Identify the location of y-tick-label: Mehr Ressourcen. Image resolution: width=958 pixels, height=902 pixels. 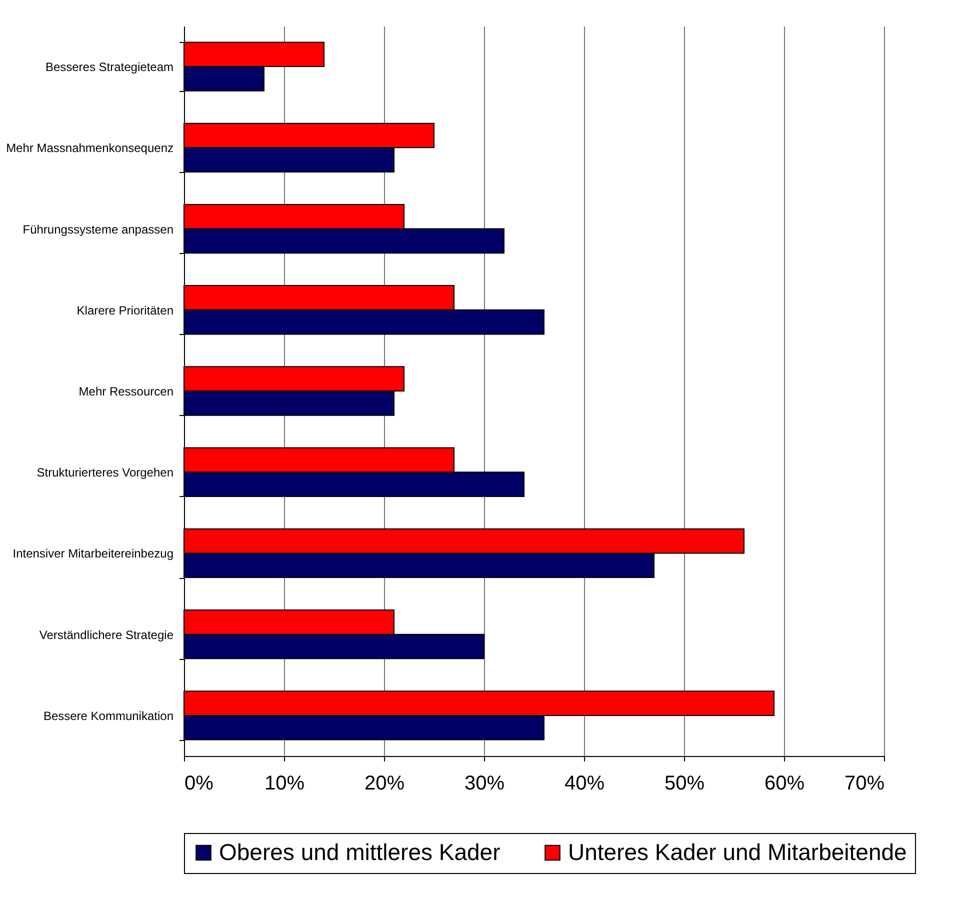
(126, 391).